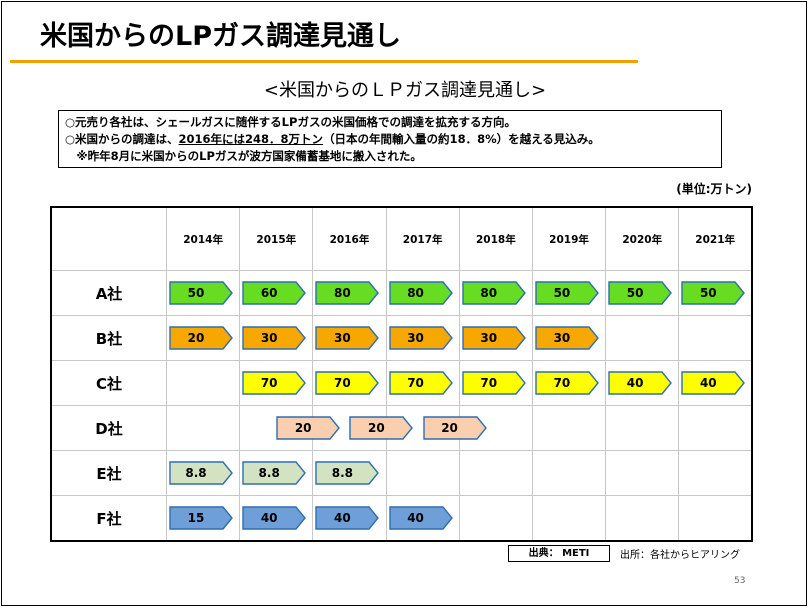 Image resolution: width=810 pixels, height=609 pixels. I want to click on table-row: E社 8.8 8.8 8.8, so click(401, 473).